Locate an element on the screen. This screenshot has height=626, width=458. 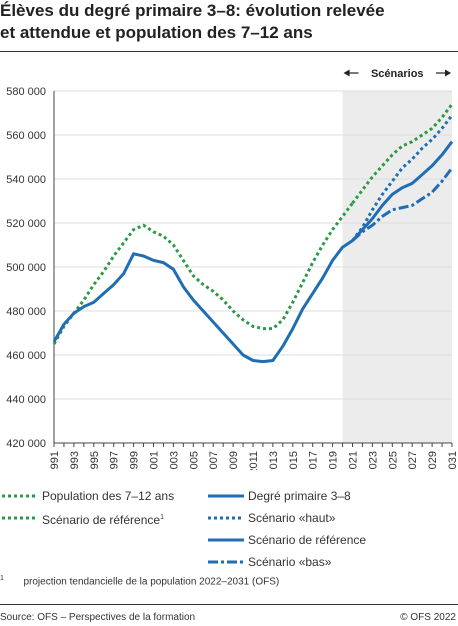
scenario-band-label: Scénarios is located at coordinates (397, 74).